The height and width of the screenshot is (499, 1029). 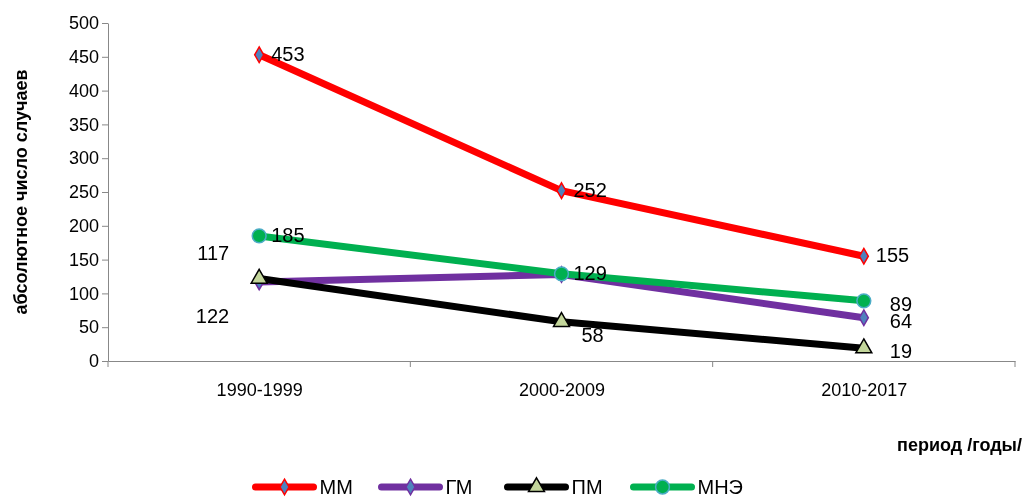 What do you see at coordinates (83, 192) in the screenshot?
I see `y-tick-label: 250` at bounding box center [83, 192].